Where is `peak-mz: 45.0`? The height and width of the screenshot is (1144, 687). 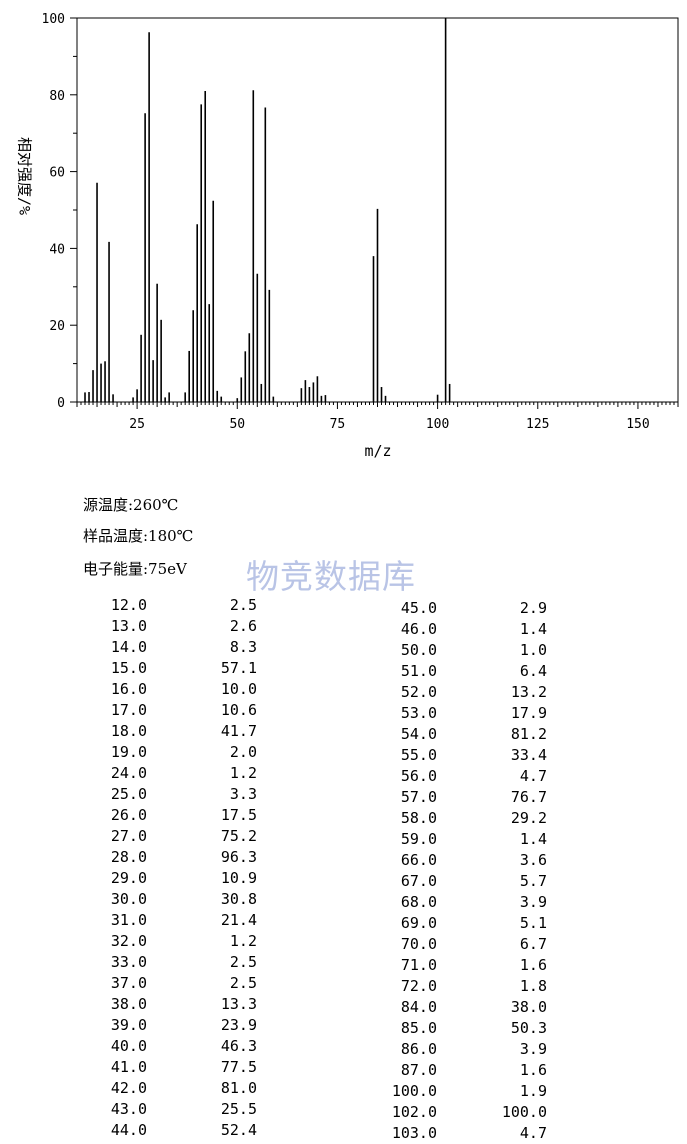
peak-mz: 45.0 is located at coordinates (418, 608).